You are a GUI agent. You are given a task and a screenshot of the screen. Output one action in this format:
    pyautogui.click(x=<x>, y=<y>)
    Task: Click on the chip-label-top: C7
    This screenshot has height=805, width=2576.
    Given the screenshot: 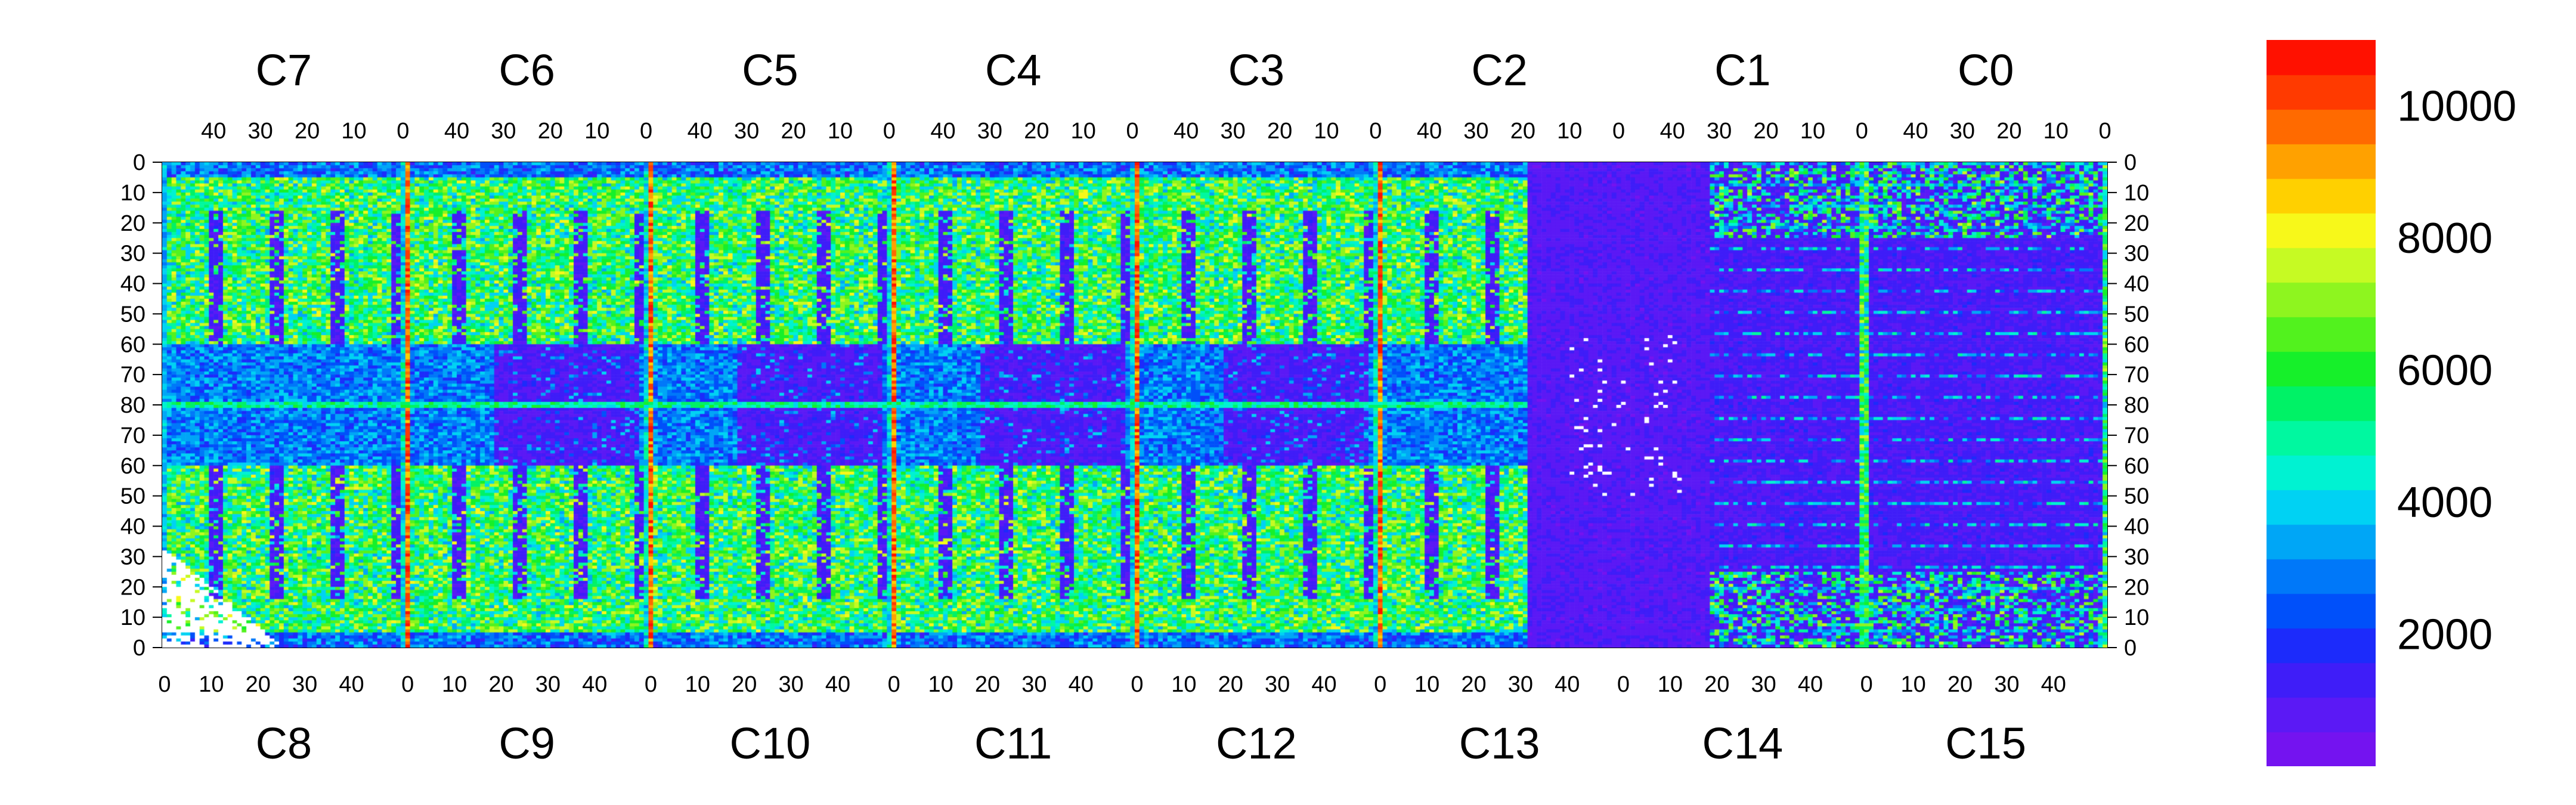 What is the action you would take?
    pyautogui.click(x=284, y=70)
    